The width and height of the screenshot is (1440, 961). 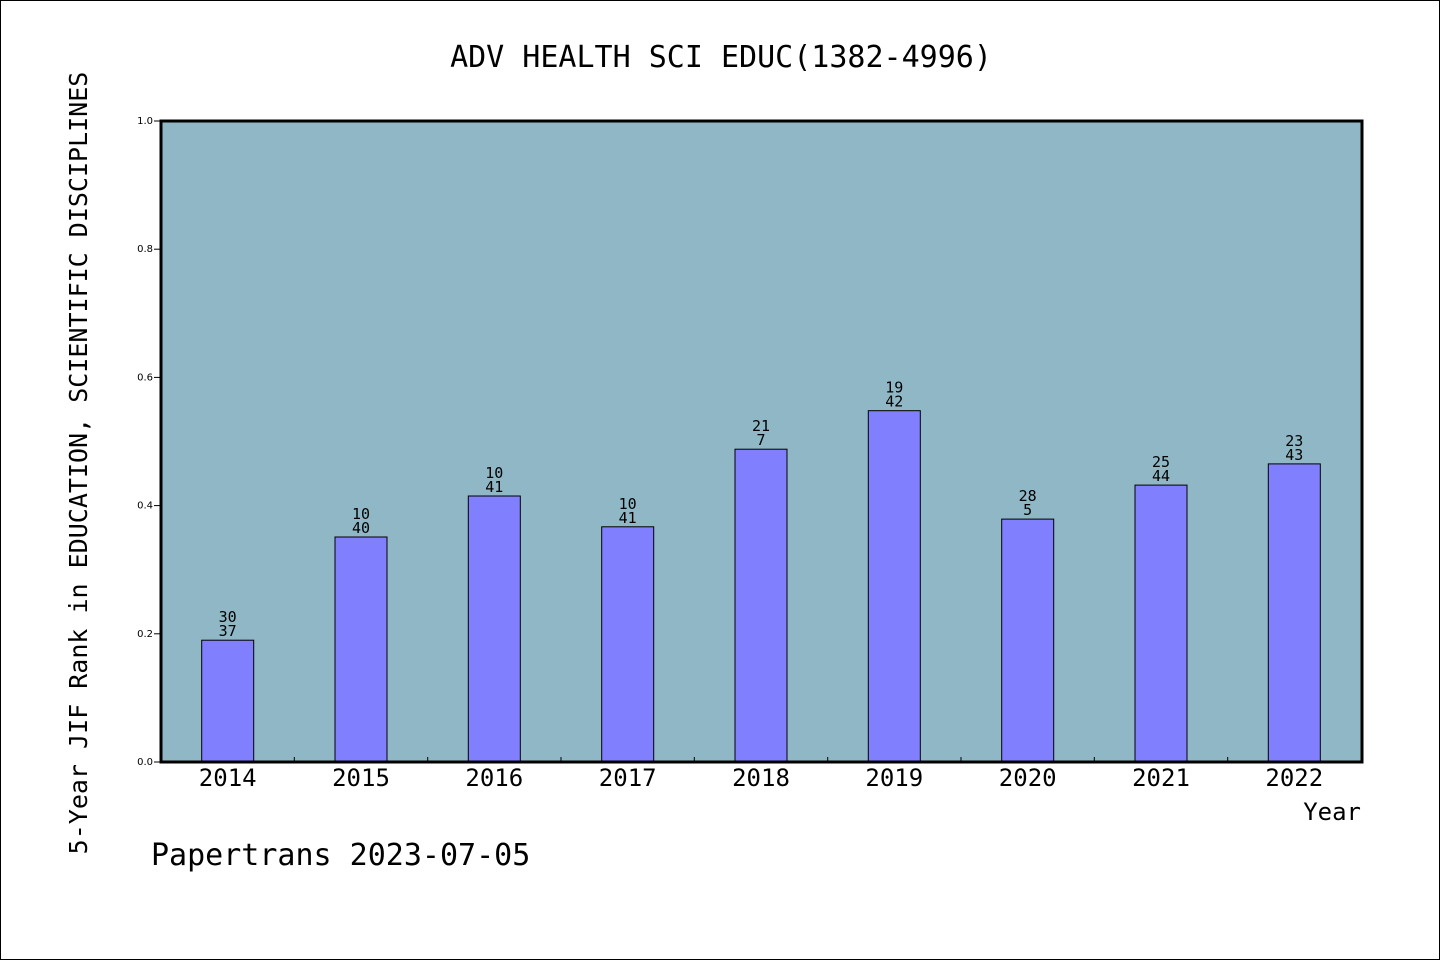 I want to click on bar-label-2018-1: 21, so click(x=761, y=426).